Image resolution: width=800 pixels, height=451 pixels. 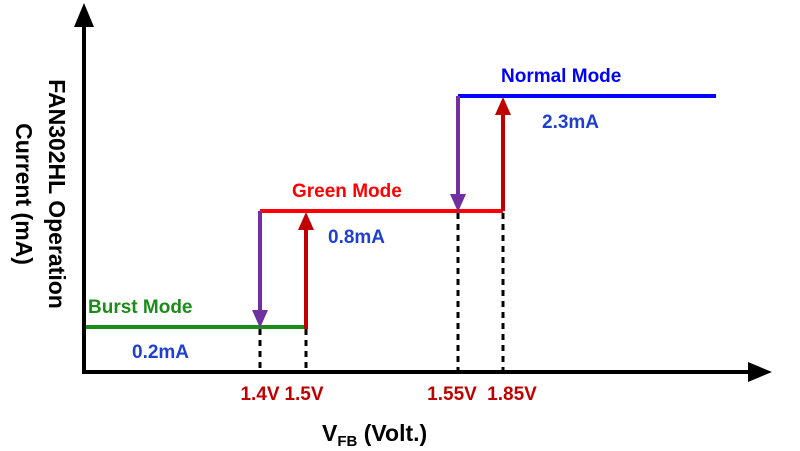 I want to click on rising-arrow-burst-to-green-head, so click(x=306, y=221).